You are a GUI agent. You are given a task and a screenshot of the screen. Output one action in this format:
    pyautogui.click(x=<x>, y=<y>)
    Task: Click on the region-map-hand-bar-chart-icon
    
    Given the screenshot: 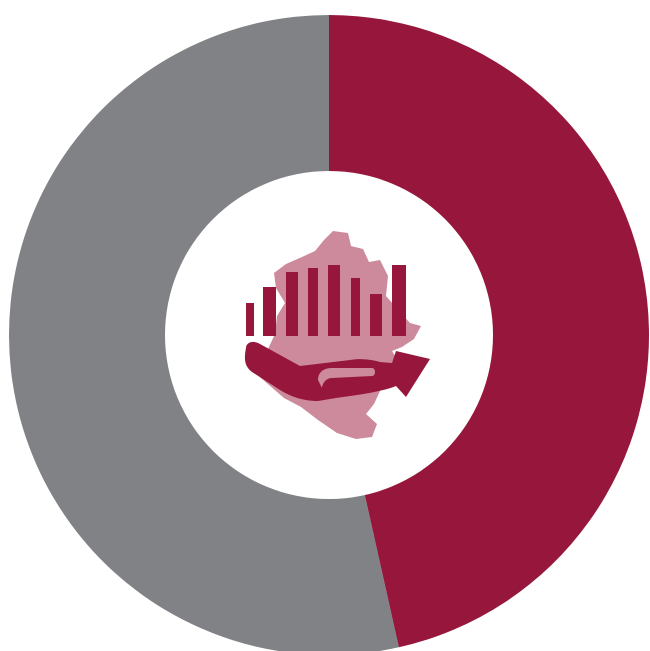 What is the action you would take?
    pyautogui.click(x=337, y=335)
    